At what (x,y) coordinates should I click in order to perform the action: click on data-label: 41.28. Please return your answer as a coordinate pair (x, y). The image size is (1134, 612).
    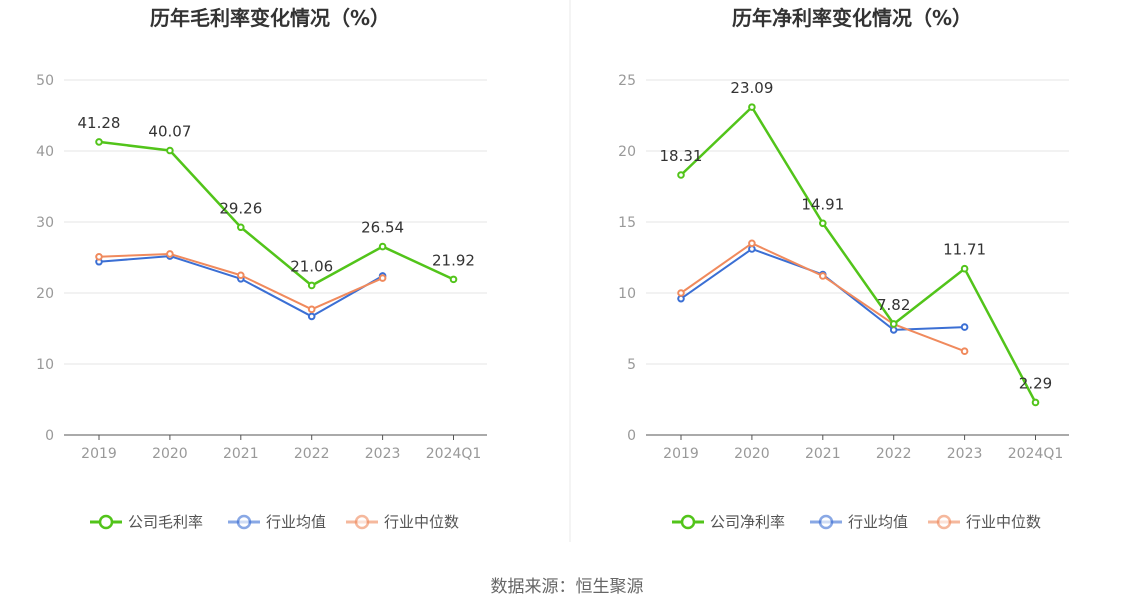
    Looking at the image, I should click on (99, 123).